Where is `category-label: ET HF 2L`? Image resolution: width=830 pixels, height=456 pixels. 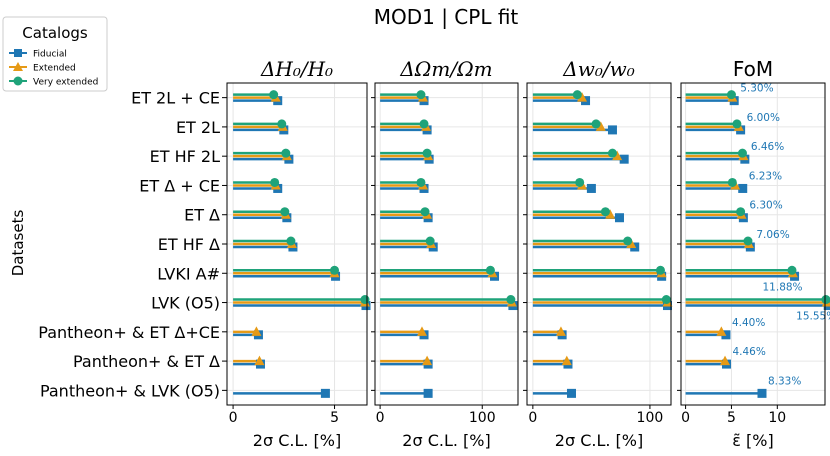
category-label: ET HF 2L is located at coordinates (185, 156).